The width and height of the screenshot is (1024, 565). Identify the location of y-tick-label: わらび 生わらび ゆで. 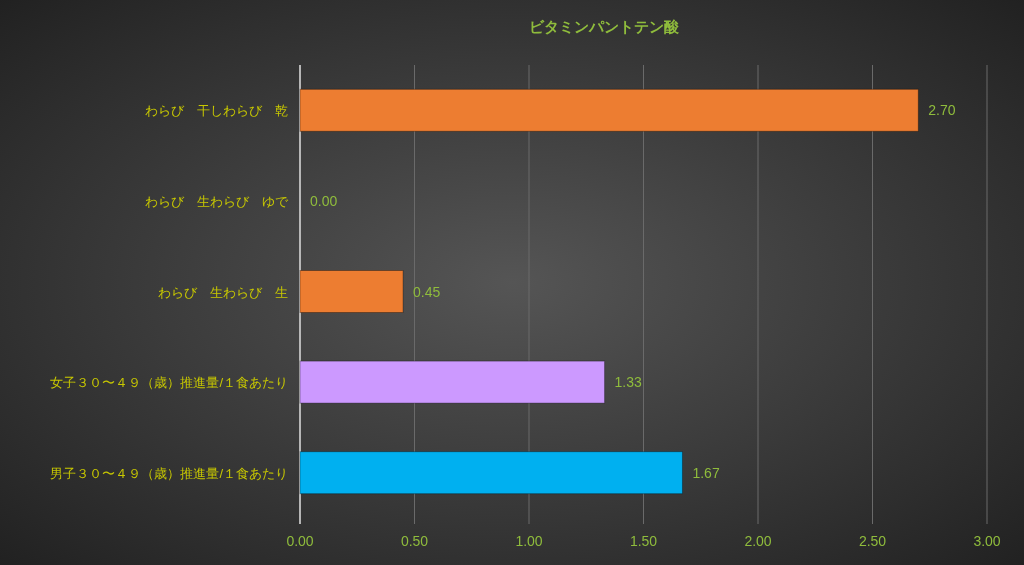
(217, 201).